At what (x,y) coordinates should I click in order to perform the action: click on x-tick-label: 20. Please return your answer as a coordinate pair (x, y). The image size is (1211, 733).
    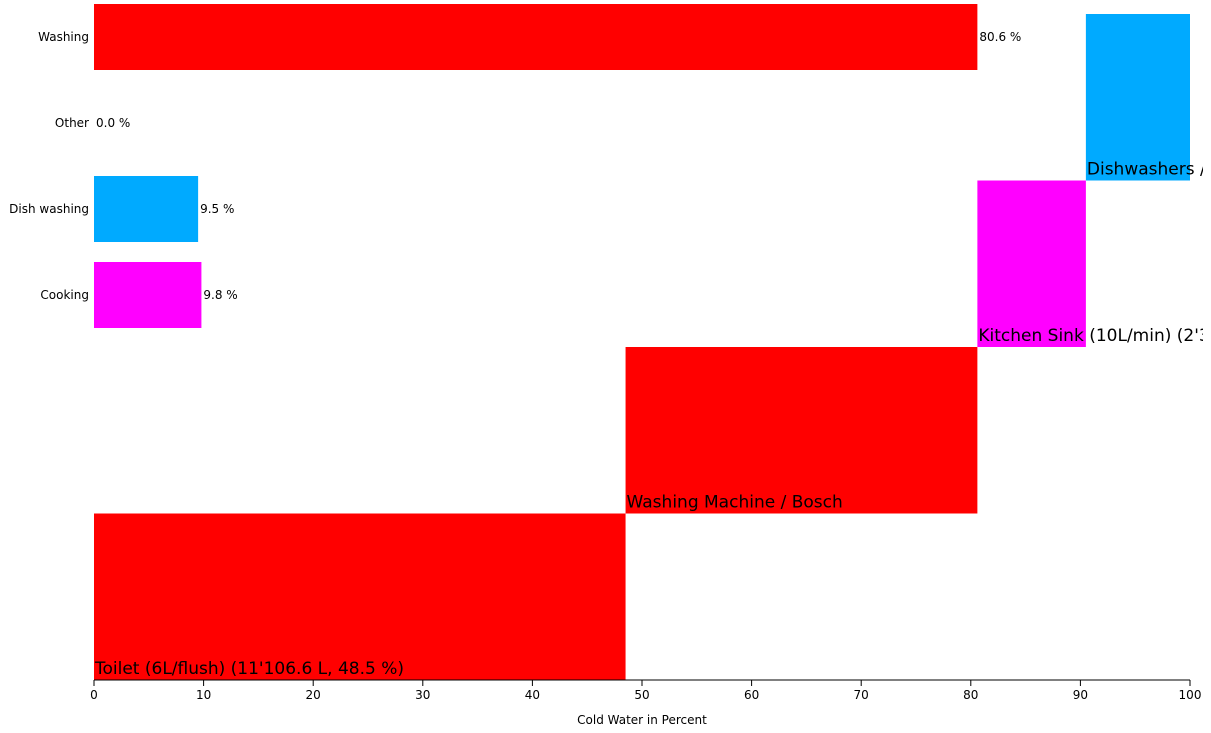
    Looking at the image, I should click on (313, 695).